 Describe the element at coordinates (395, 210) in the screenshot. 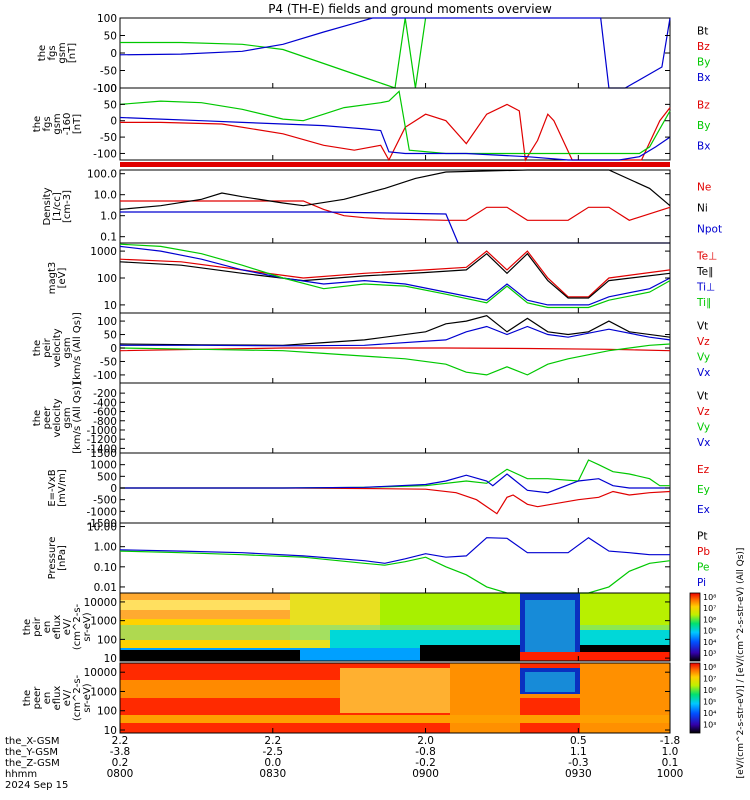

I see `series-line-Ne` at that location.